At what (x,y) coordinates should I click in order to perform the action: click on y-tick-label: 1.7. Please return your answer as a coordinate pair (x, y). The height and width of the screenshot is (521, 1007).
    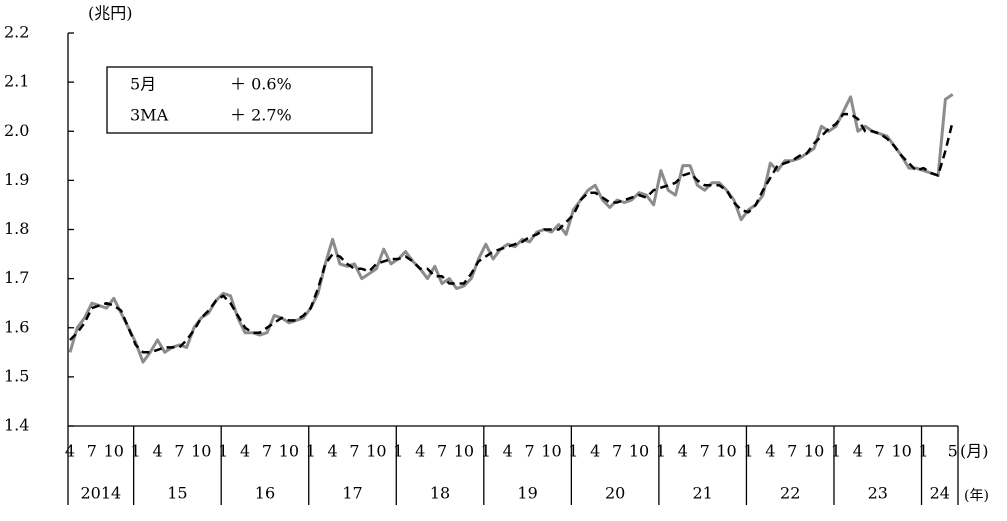
    Looking at the image, I should click on (16, 277).